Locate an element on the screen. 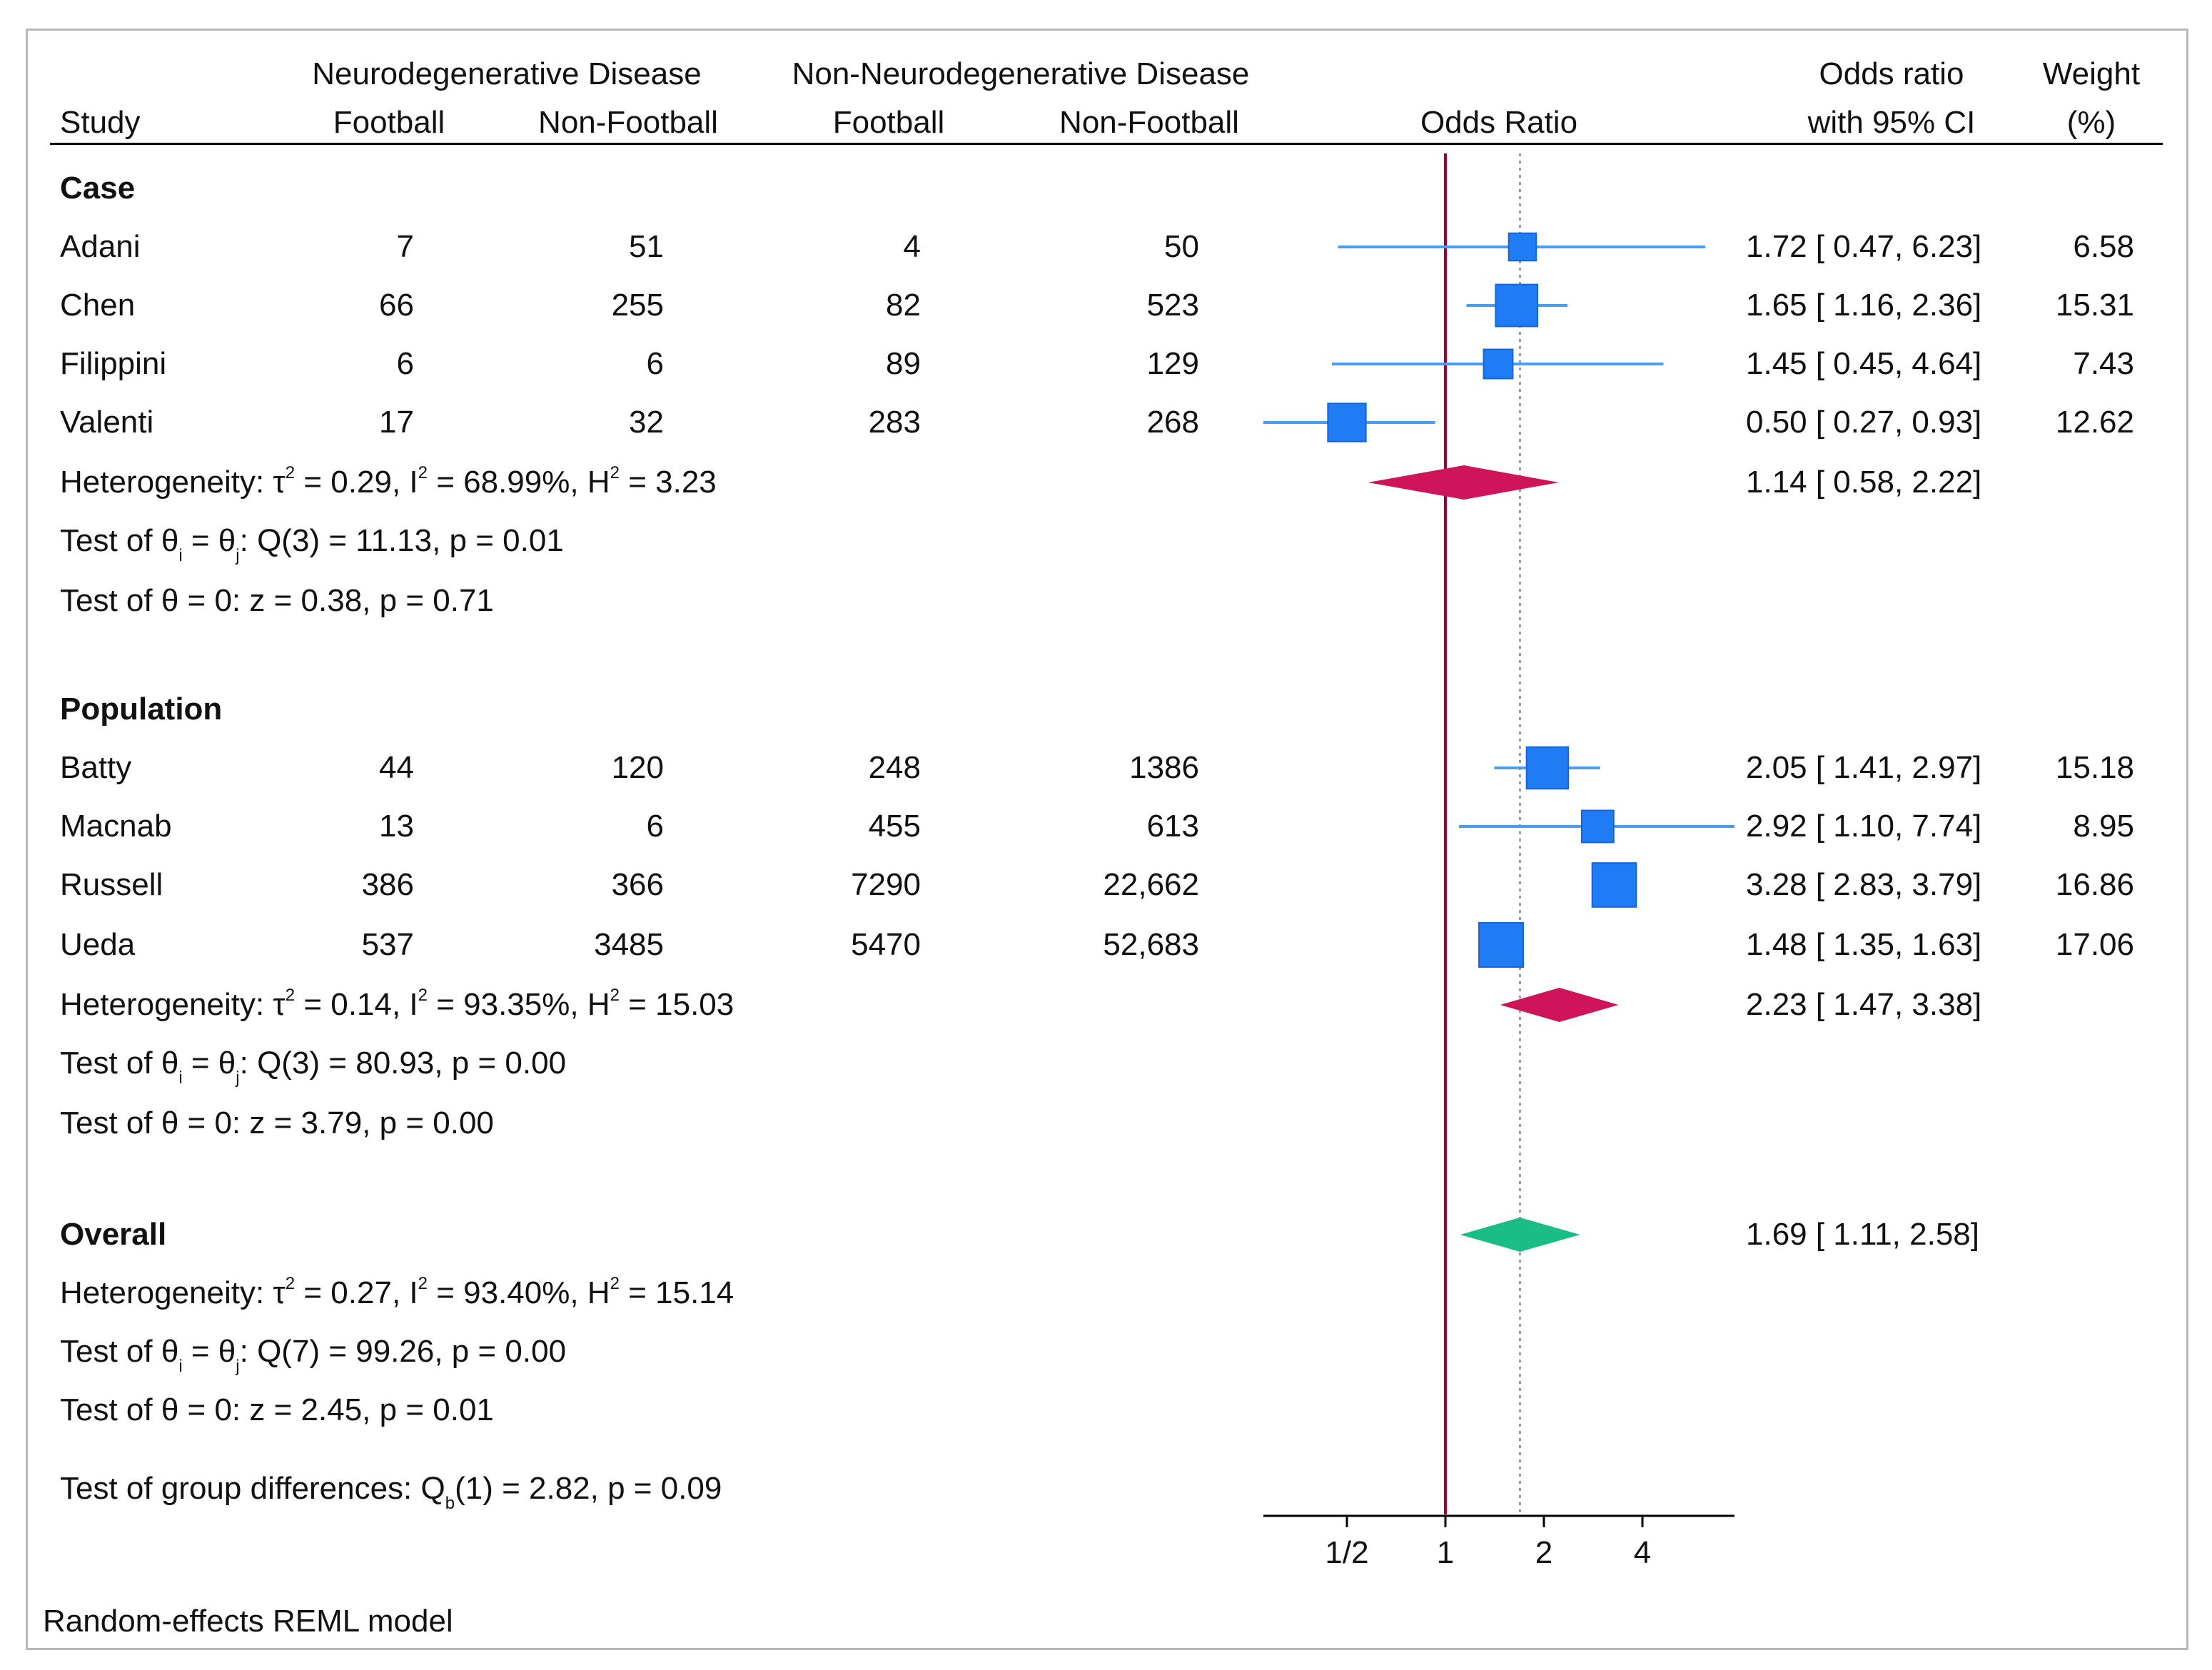 The image size is (2212, 1670). study-name: Macnab is located at coordinates (116, 826).